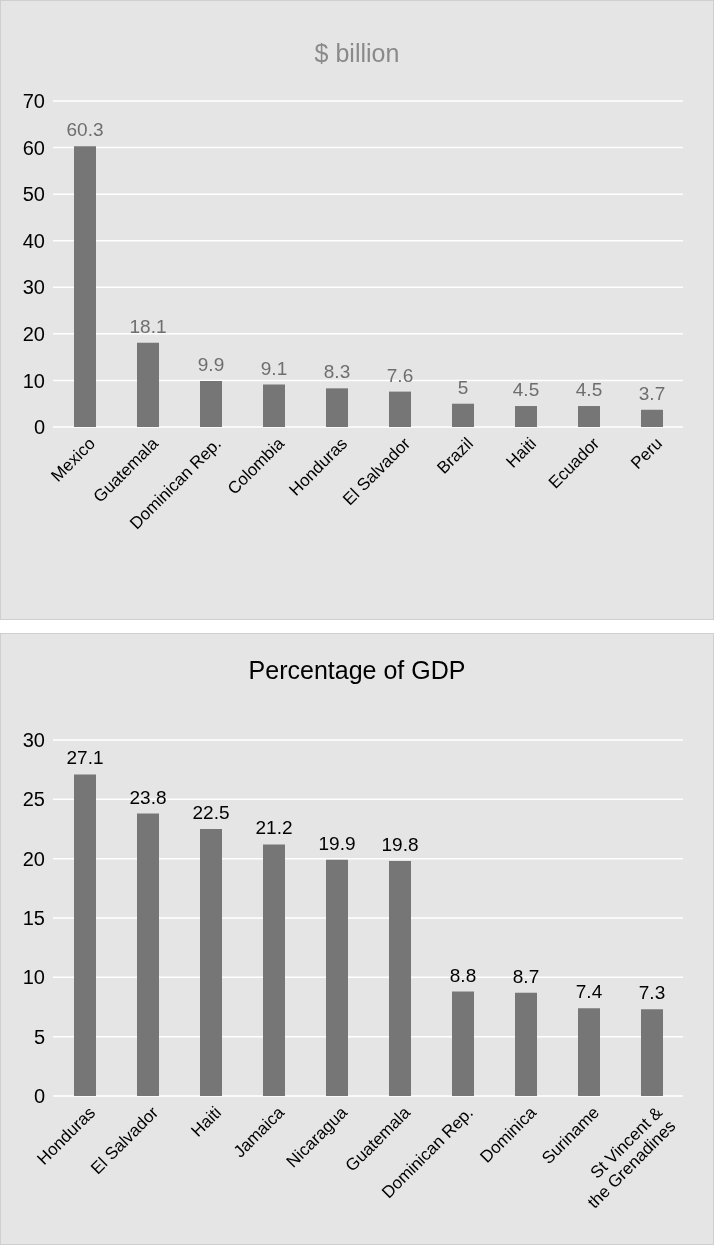 This screenshot has width=714, height=1245. Describe the element at coordinates (33, 147) in the screenshot. I see `y-tick-label: 60` at that location.